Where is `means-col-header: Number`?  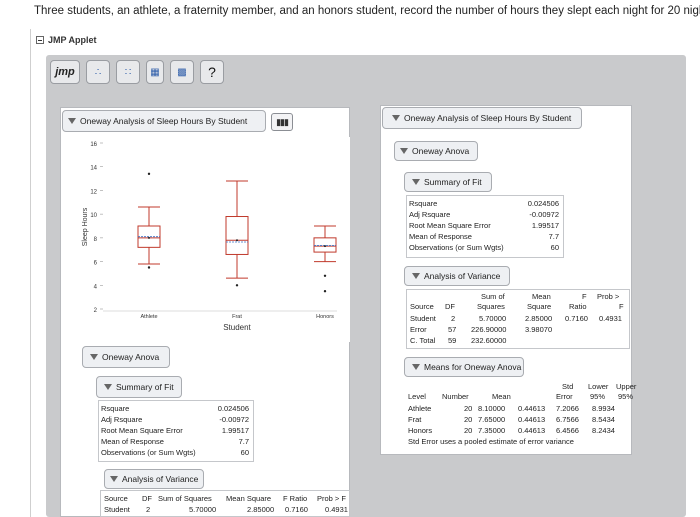
means-col-header: Number is located at coordinates (455, 396).